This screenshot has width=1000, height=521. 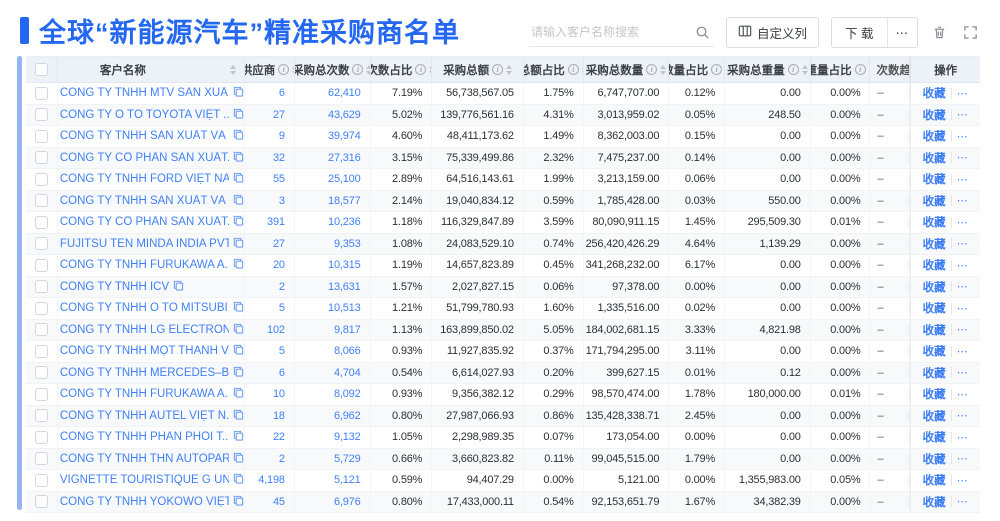 What do you see at coordinates (333, 329) in the screenshot?
I see `purchase-count-cell: 9,817` at bounding box center [333, 329].